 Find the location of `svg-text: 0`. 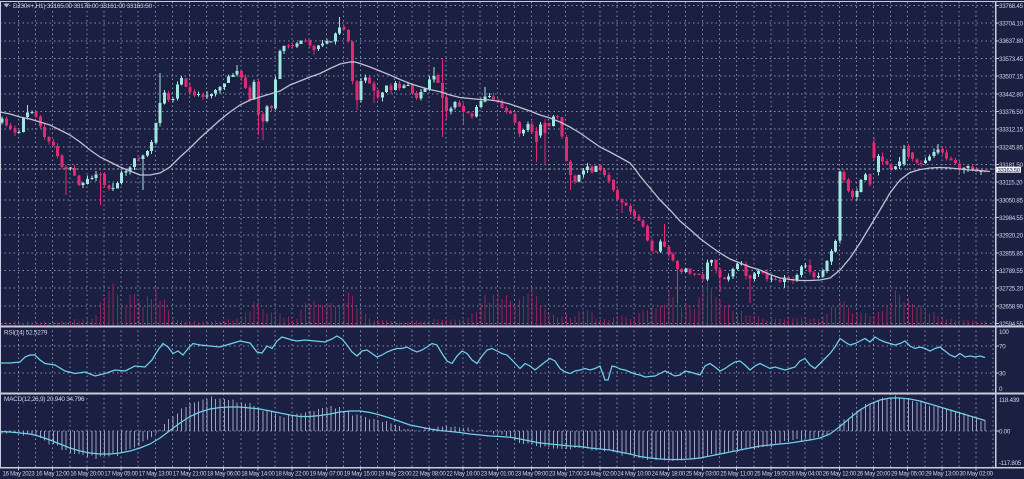

svg-text: 0 is located at coordinates (1001, 389).